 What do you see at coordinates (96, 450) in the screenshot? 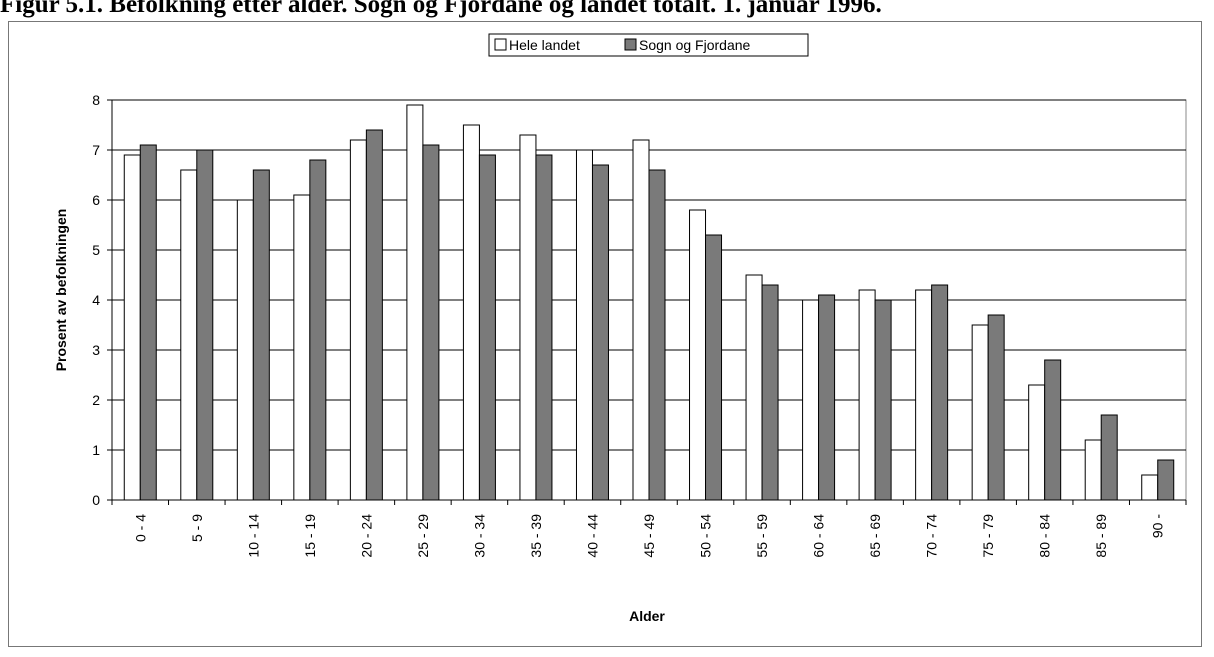
I see `y-tick-label: 1` at bounding box center [96, 450].